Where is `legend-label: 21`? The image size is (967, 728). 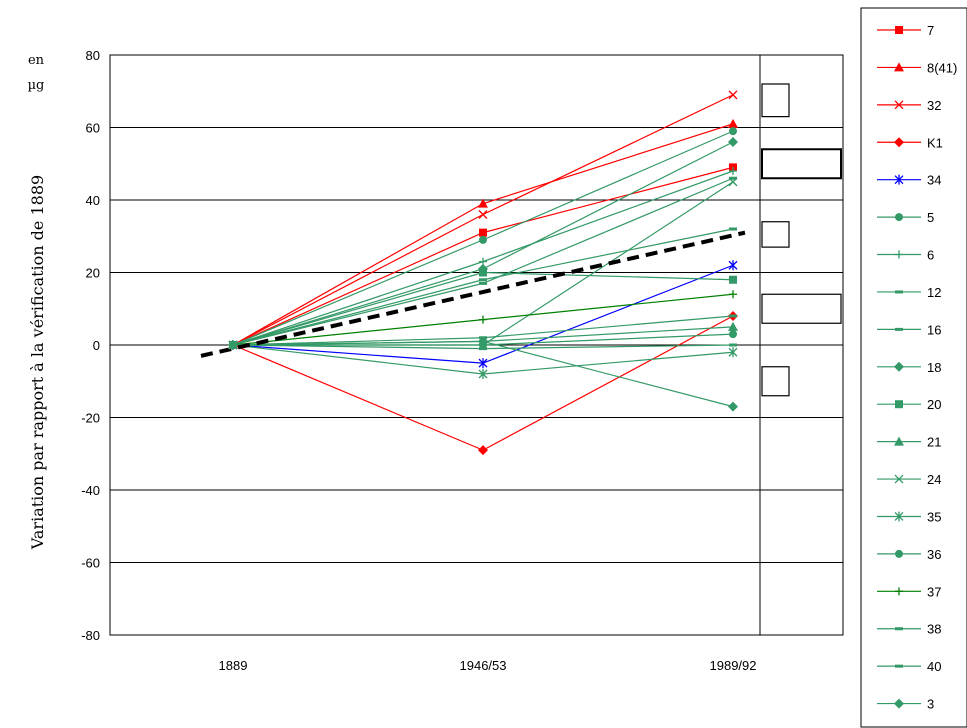 legend-label: 21 is located at coordinates (934, 442).